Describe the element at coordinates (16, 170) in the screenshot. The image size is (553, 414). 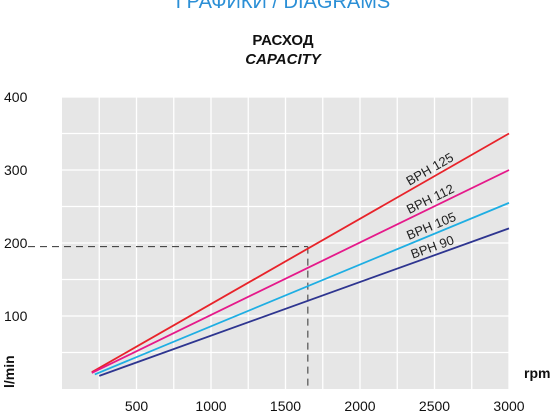
I see `y-tick-label: 300` at that location.